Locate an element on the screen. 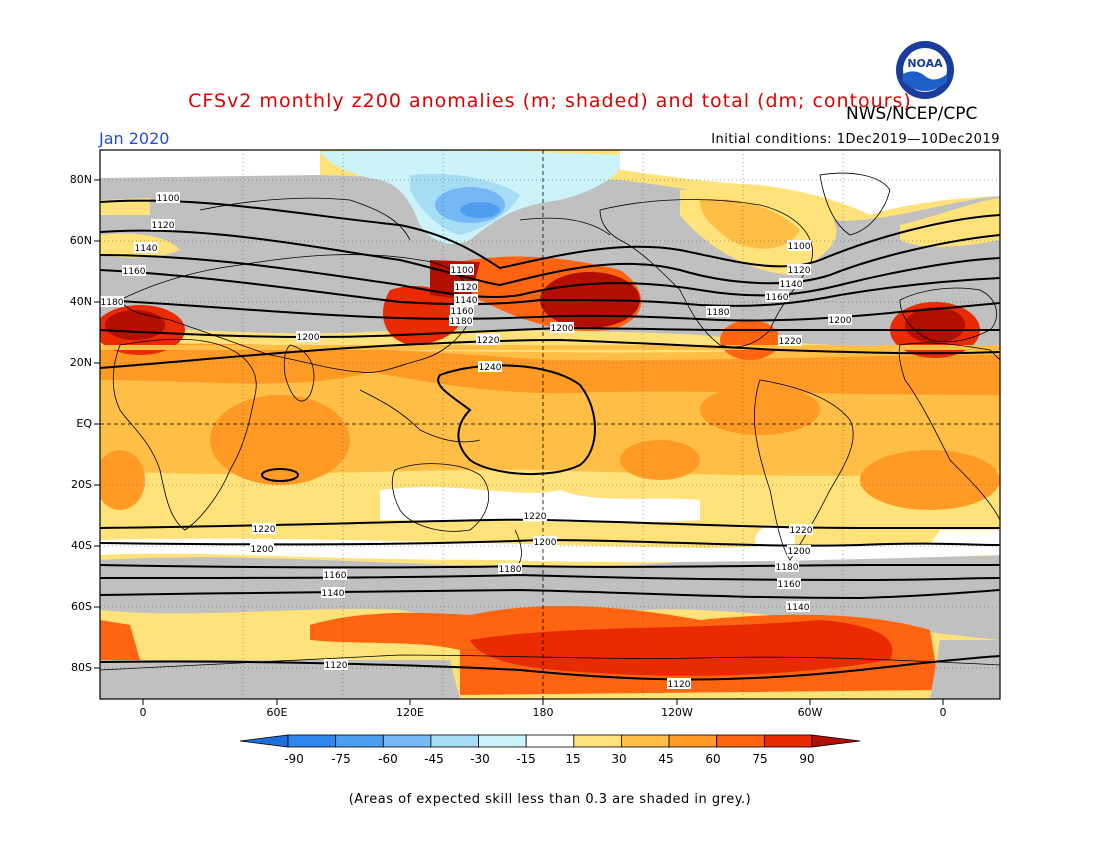  initial-conditions: Initial conditions: 1Dec2019—10Dec2019 is located at coordinates (855, 139).